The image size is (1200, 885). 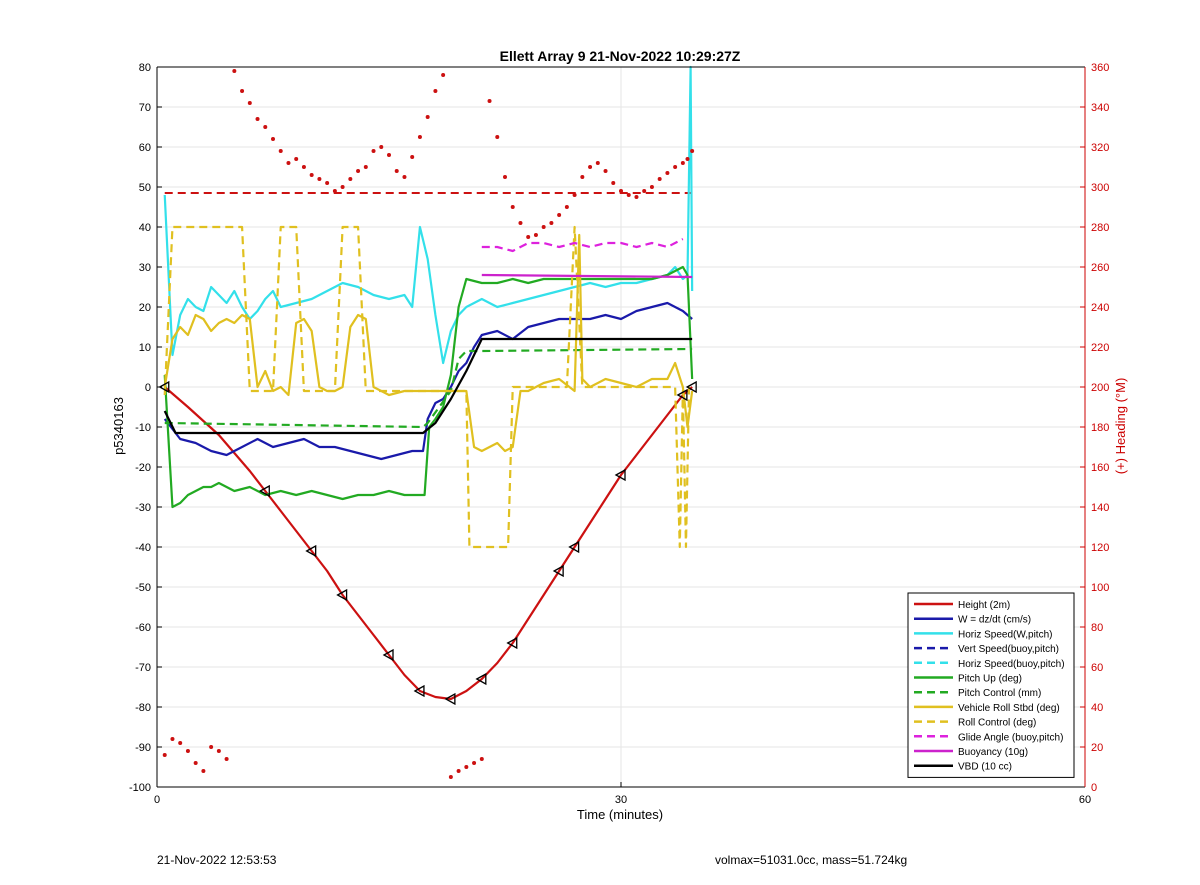 What do you see at coordinates (620, 56) in the screenshot?
I see `chart-title: Ellett Array 9 21-Nov-2022 10:29:27Z` at bounding box center [620, 56].